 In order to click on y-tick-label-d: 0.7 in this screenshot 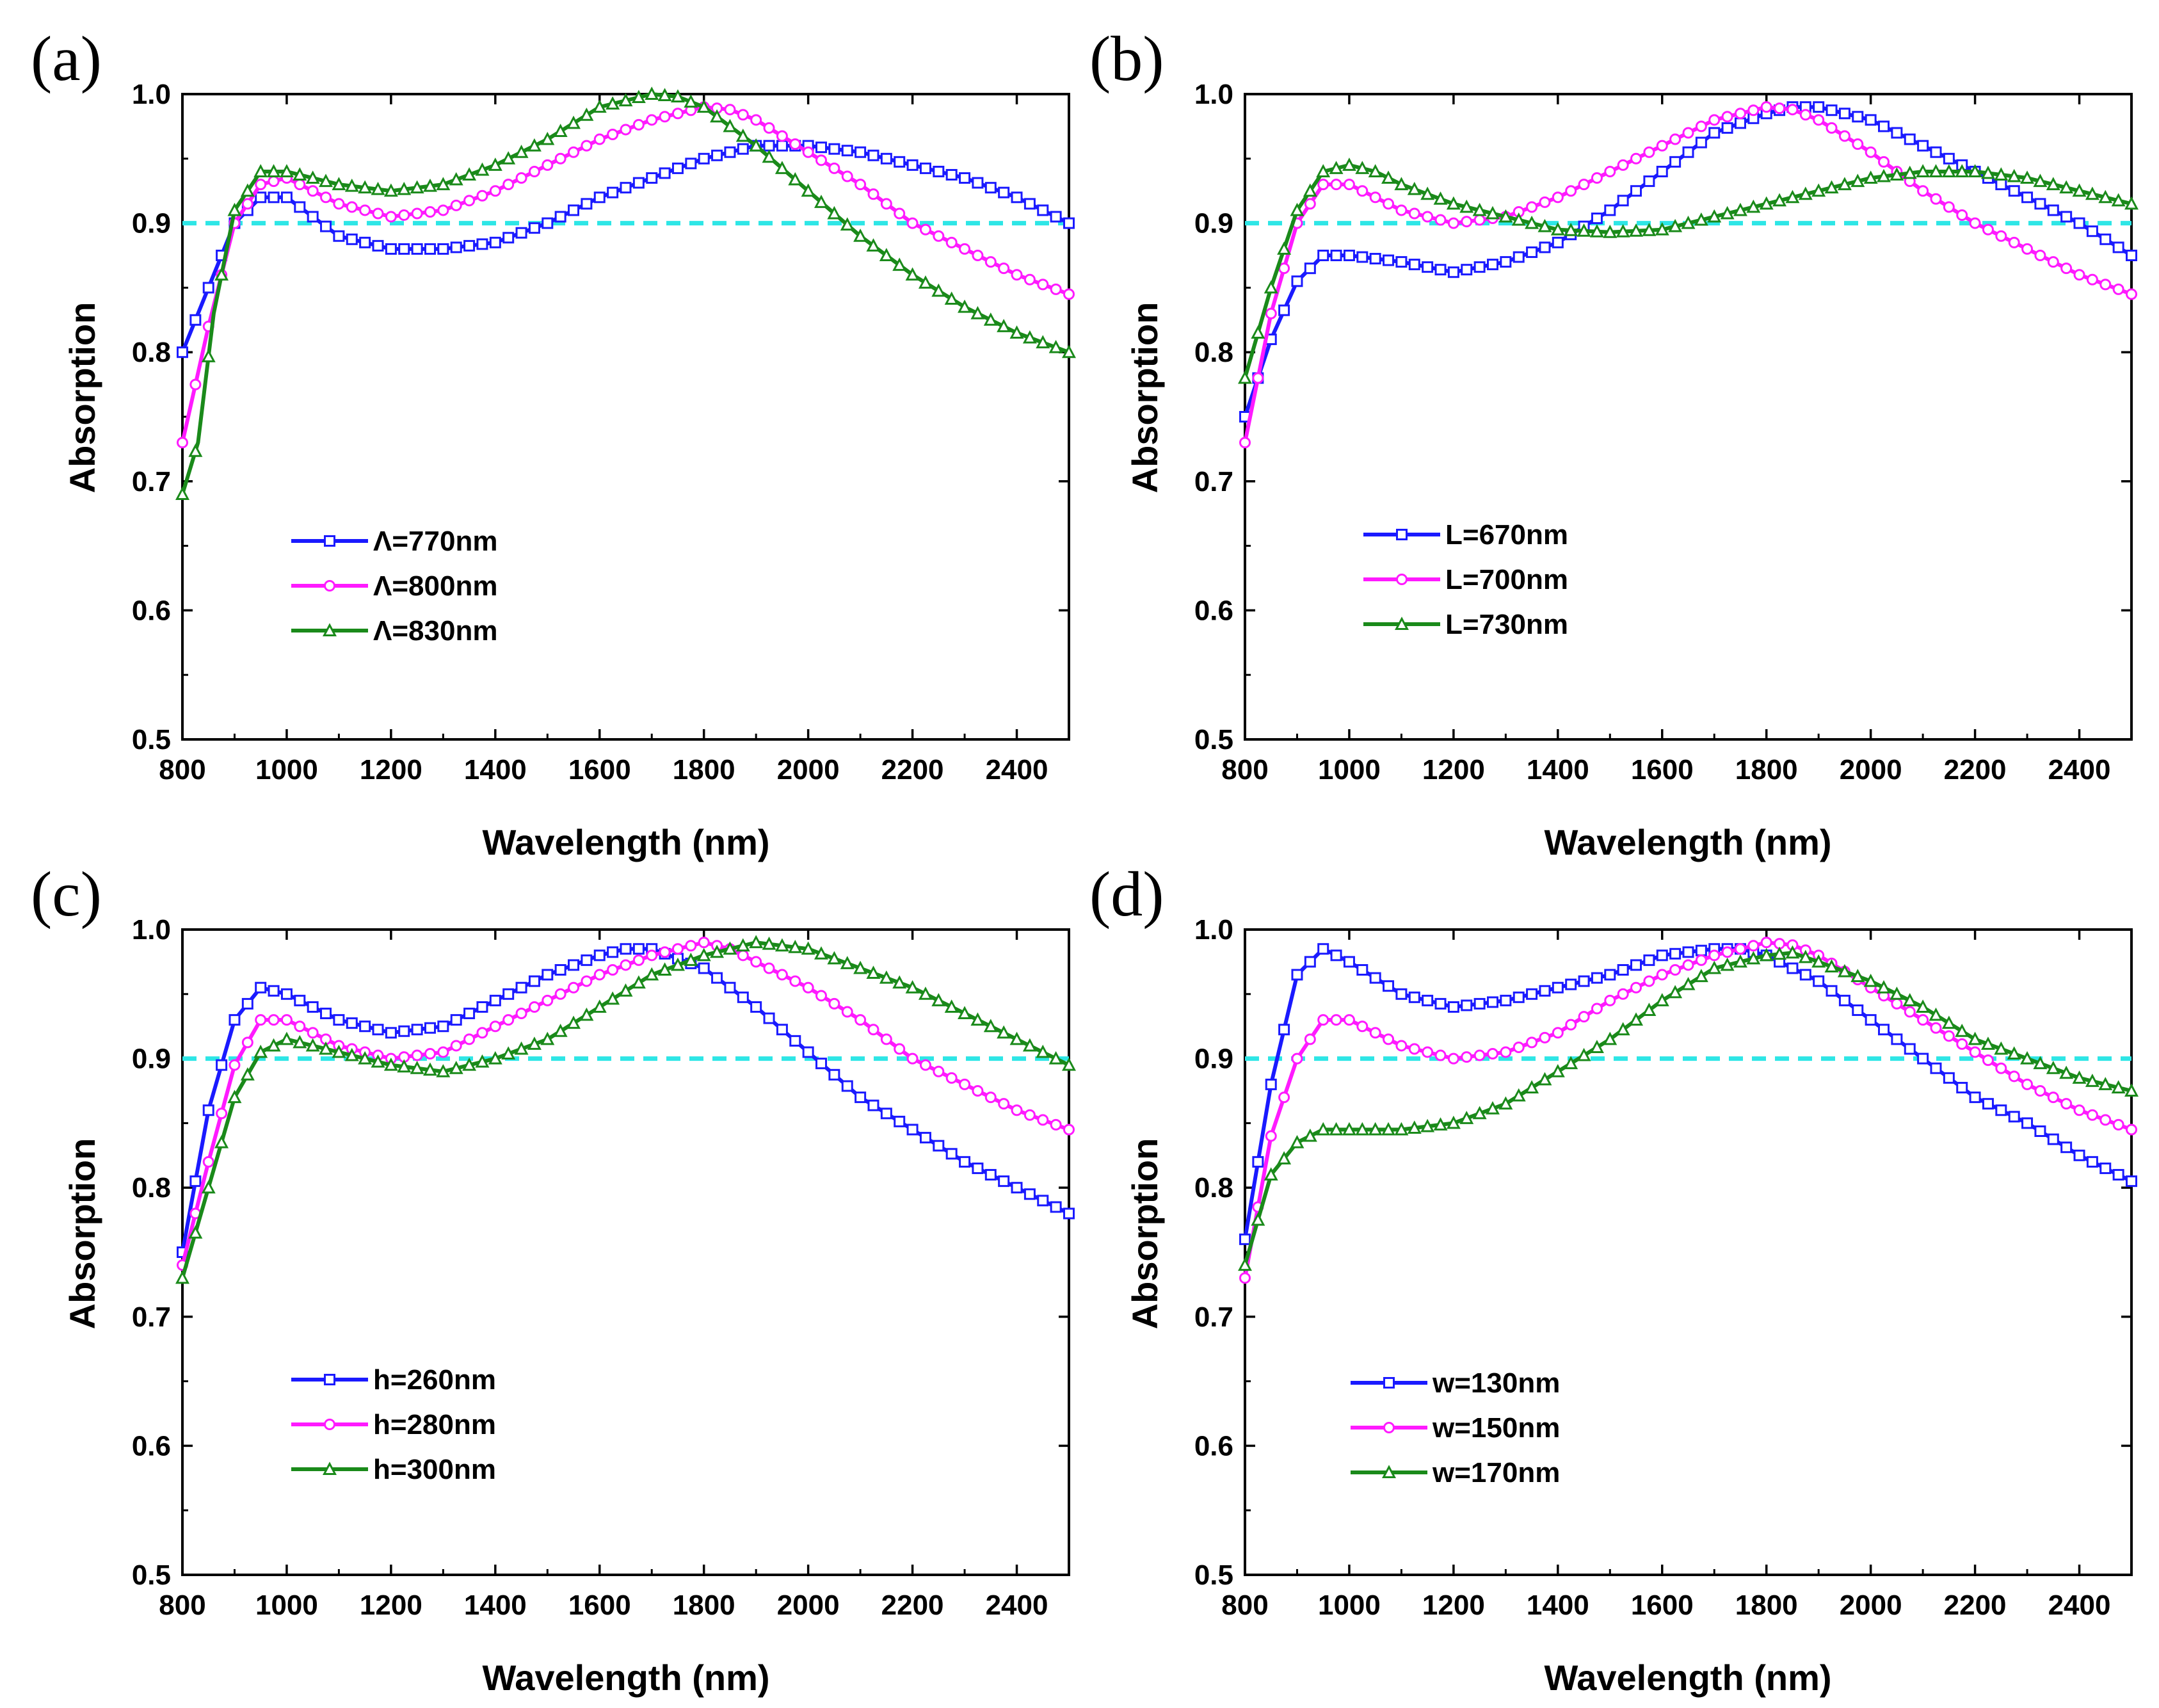, I will do `click(1213, 1317)`.